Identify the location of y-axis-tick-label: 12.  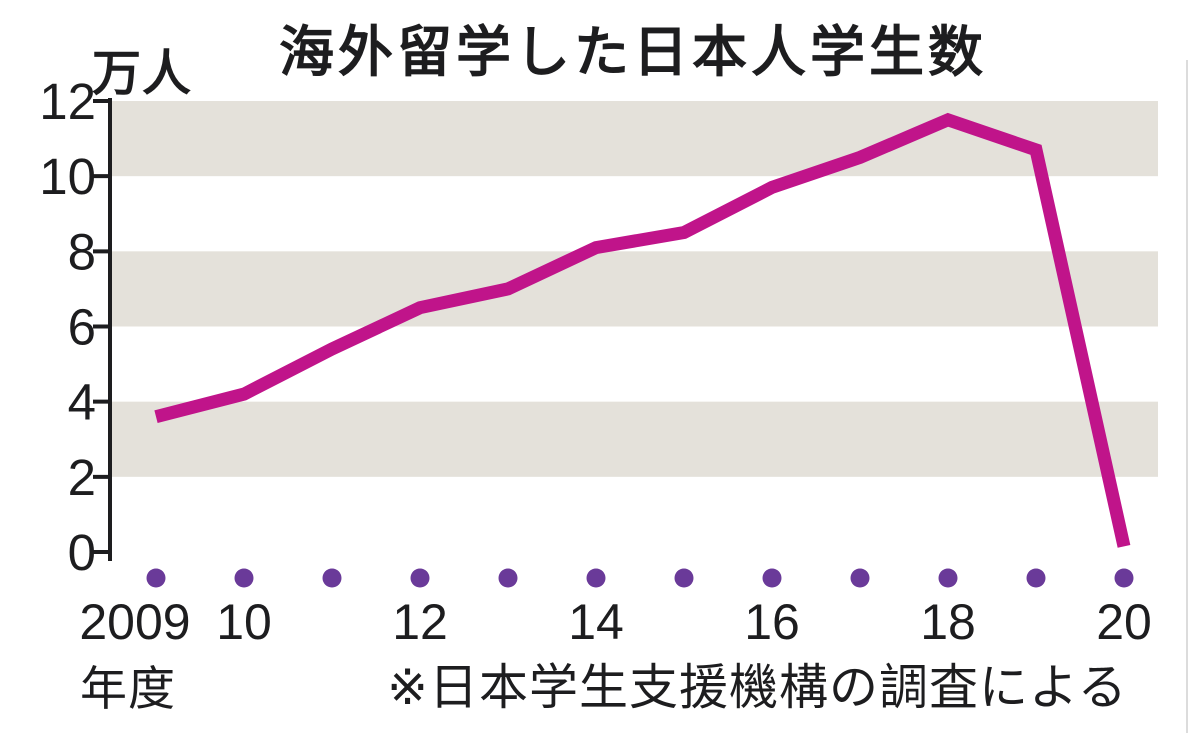
(67, 101).